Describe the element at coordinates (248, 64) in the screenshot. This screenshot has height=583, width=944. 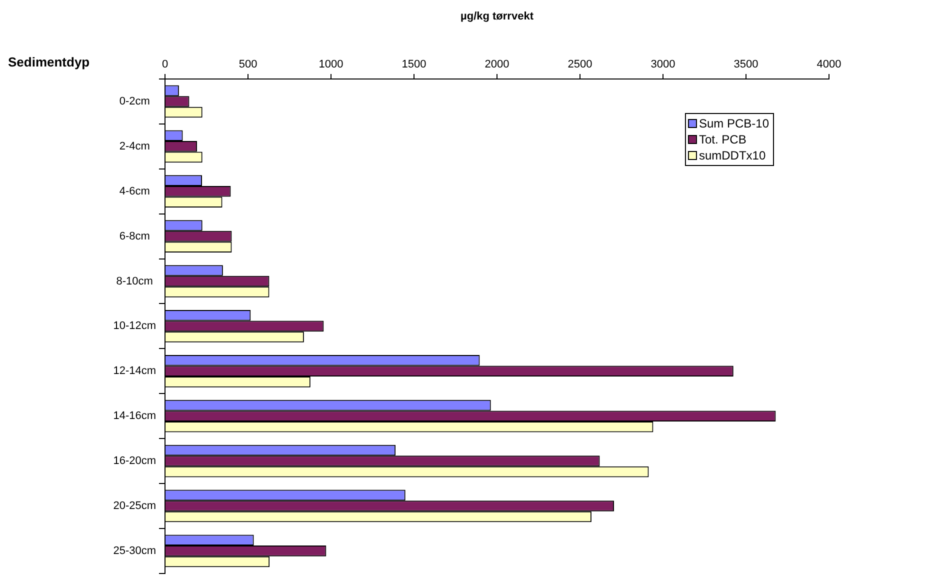
I see `x-tick-label: 500` at that location.